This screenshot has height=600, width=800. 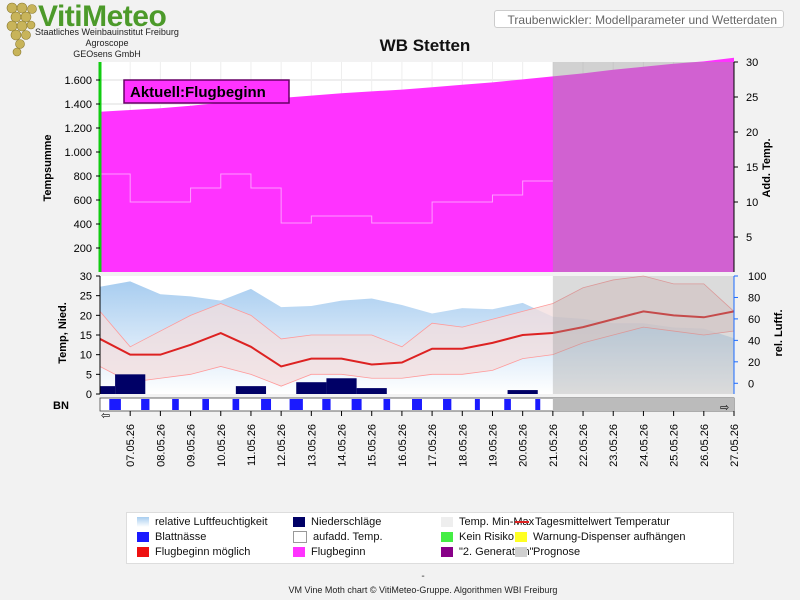 I want to click on x-tick-label: 14.05.26, so click(x=343, y=445).